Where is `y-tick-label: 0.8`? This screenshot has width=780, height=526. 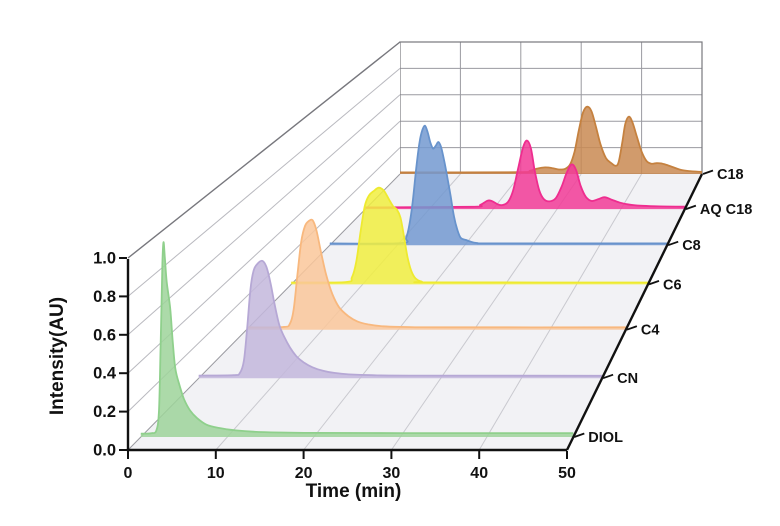 y-tick-label: 0.8 is located at coordinates (104, 297).